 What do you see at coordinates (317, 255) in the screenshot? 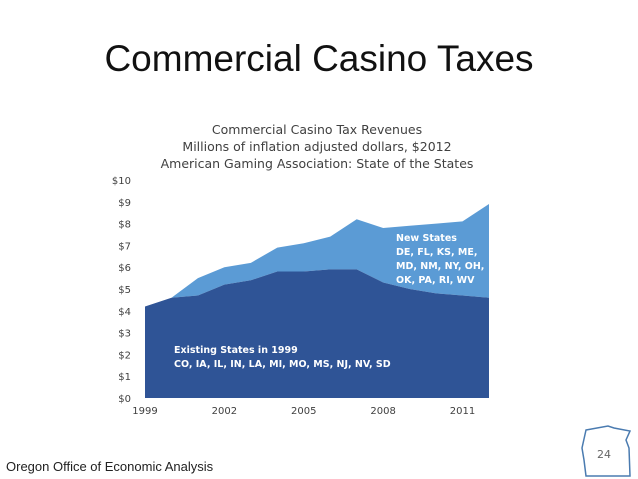
I see `area-new-states` at bounding box center [317, 255].